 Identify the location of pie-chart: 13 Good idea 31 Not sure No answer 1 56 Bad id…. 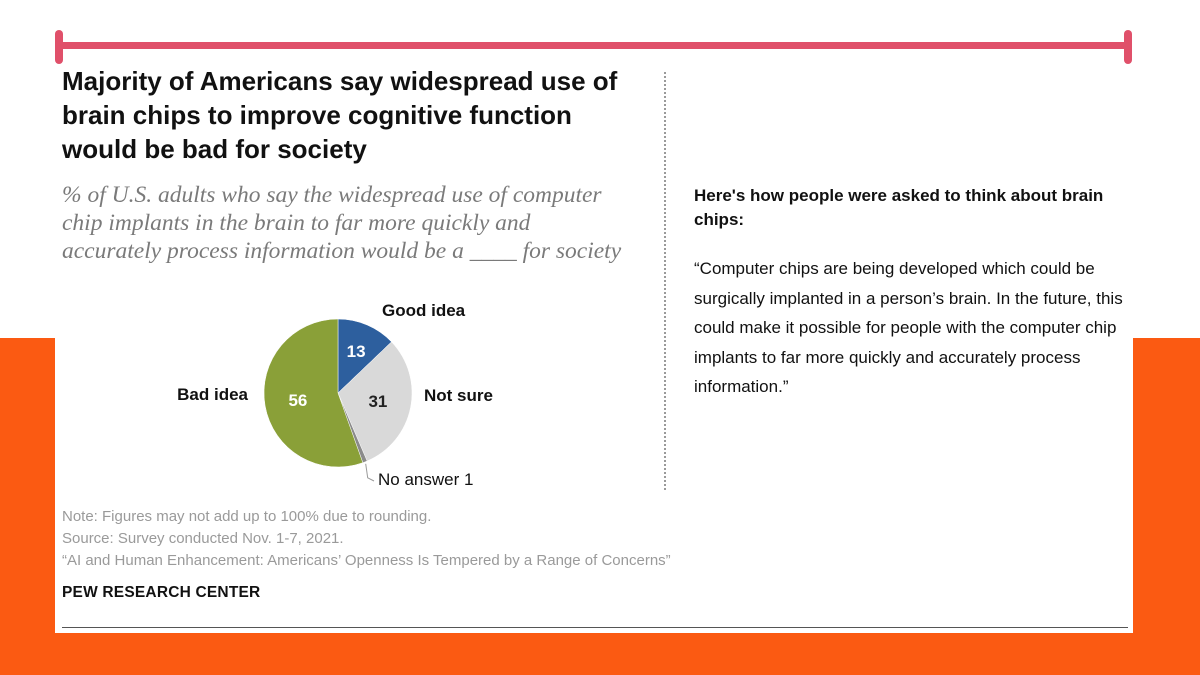
(335, 395).